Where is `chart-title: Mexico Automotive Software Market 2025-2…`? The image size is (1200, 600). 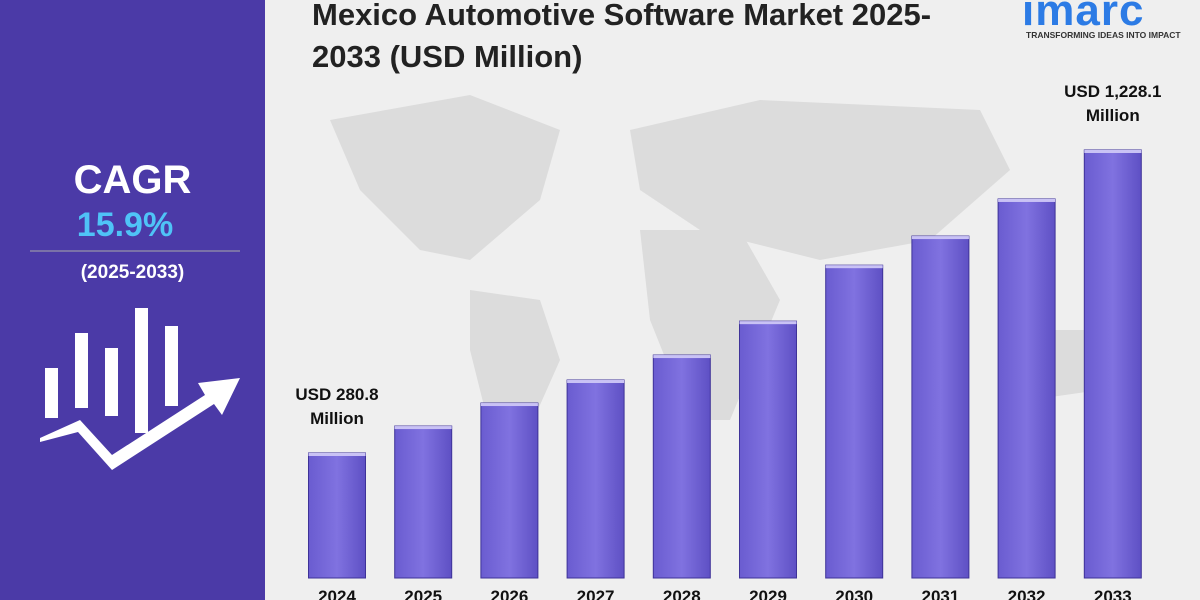
chart-title: Mexico Automotive Software Market 2025-2… is located at coordinates (622, 37).